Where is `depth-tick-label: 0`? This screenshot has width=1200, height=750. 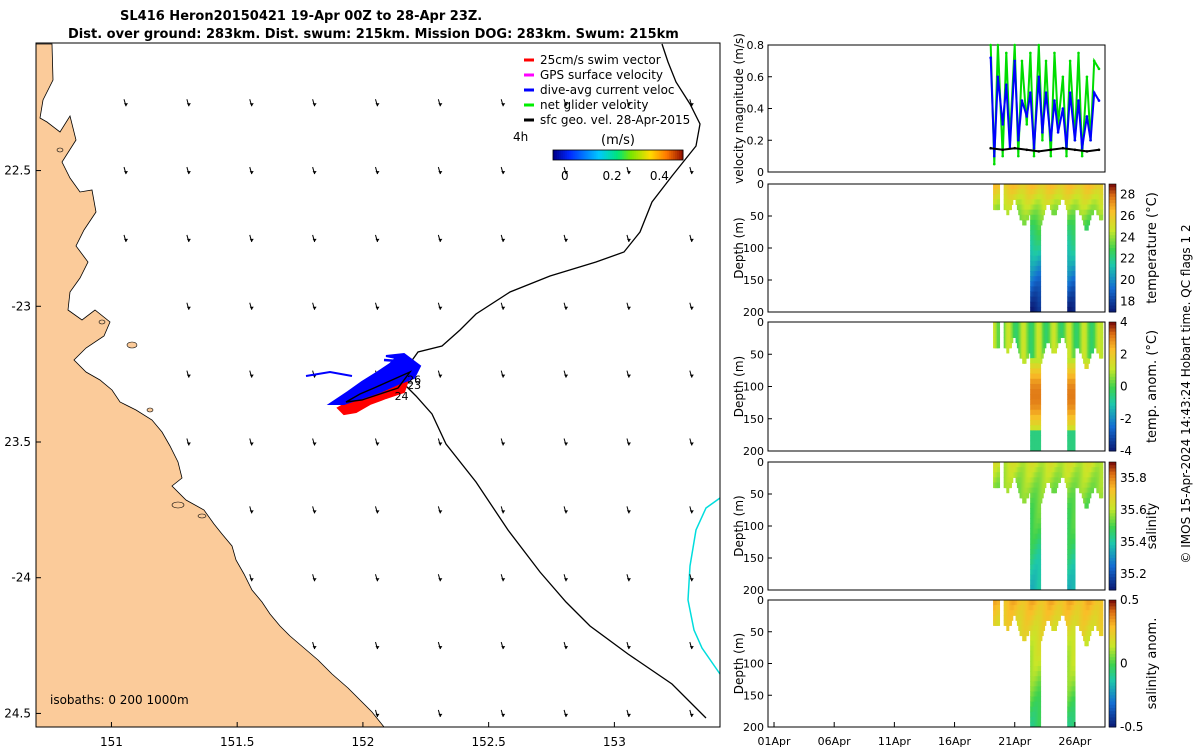 depth-tick-label: 0 is located at coordinates (760, 462).